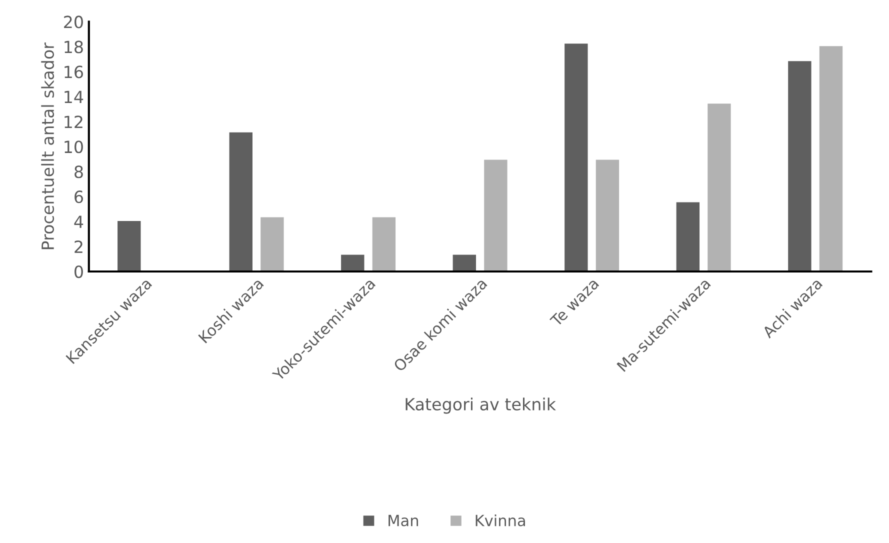 This screenshot has height=543, width=889. What do you see at coordinates (78, 271) in the screenshot?
I see `y-tick-label: 0` at bounding box center [78, 271].